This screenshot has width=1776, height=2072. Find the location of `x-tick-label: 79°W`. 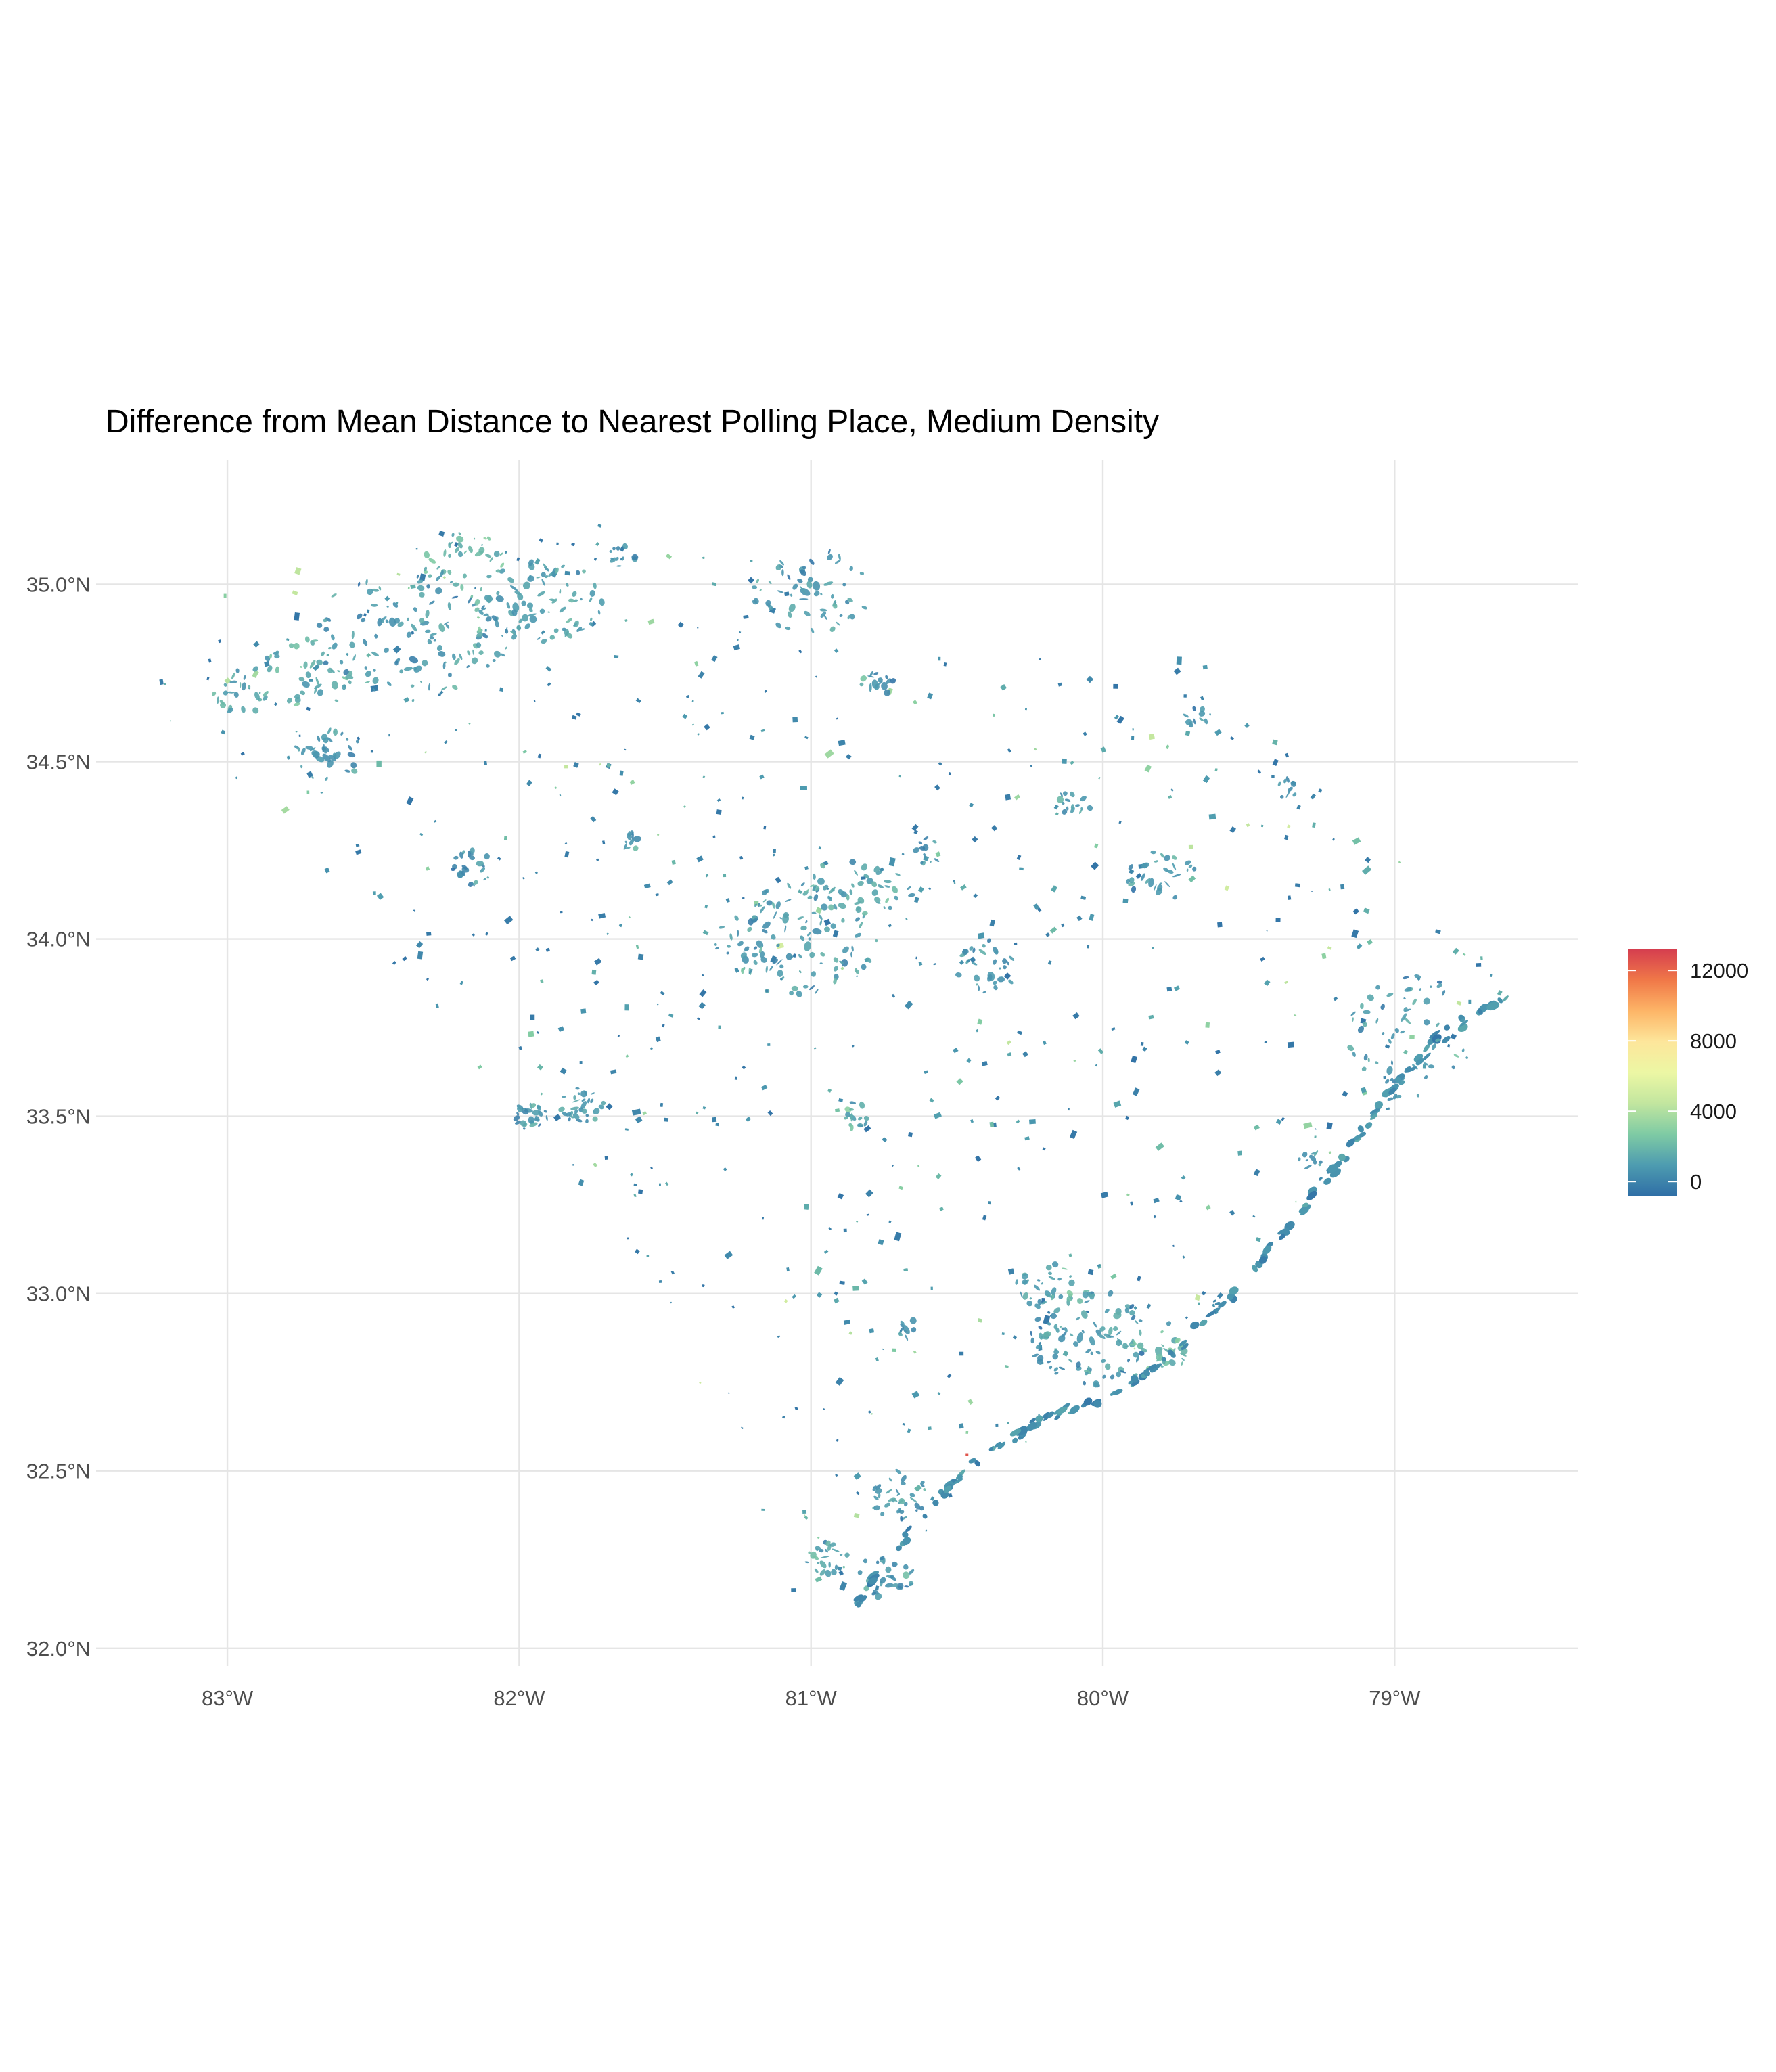

x-tick-label: 79°W is located at coordinates (1395, 1698).